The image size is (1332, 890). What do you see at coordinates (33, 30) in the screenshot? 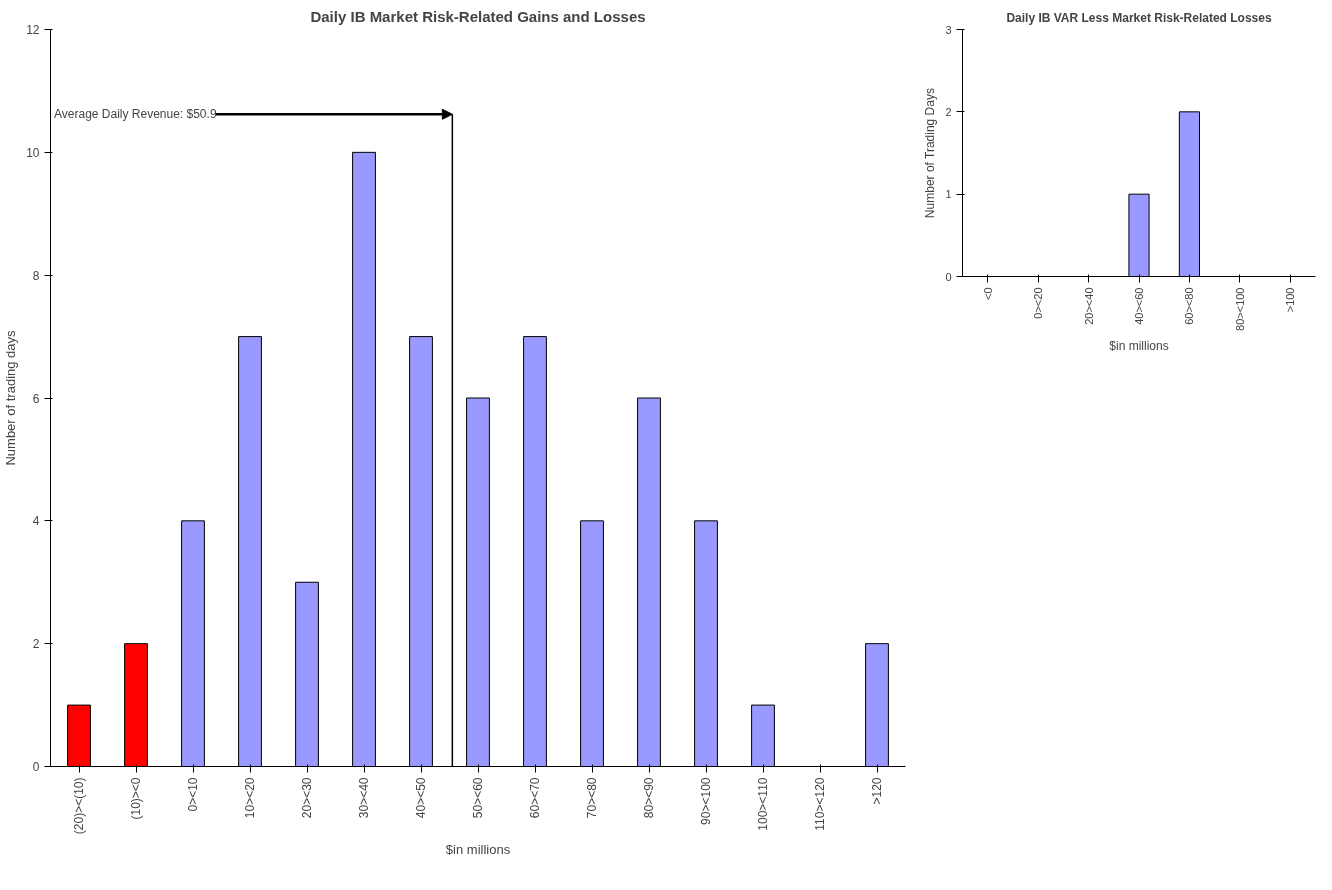
I see `y-tick-label: 12` at bounding box center [33, 30].